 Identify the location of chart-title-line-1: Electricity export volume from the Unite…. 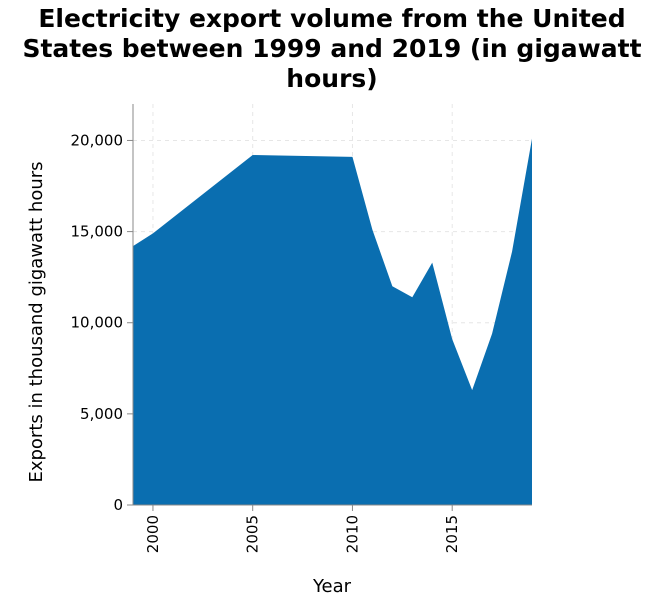
(332, 18).